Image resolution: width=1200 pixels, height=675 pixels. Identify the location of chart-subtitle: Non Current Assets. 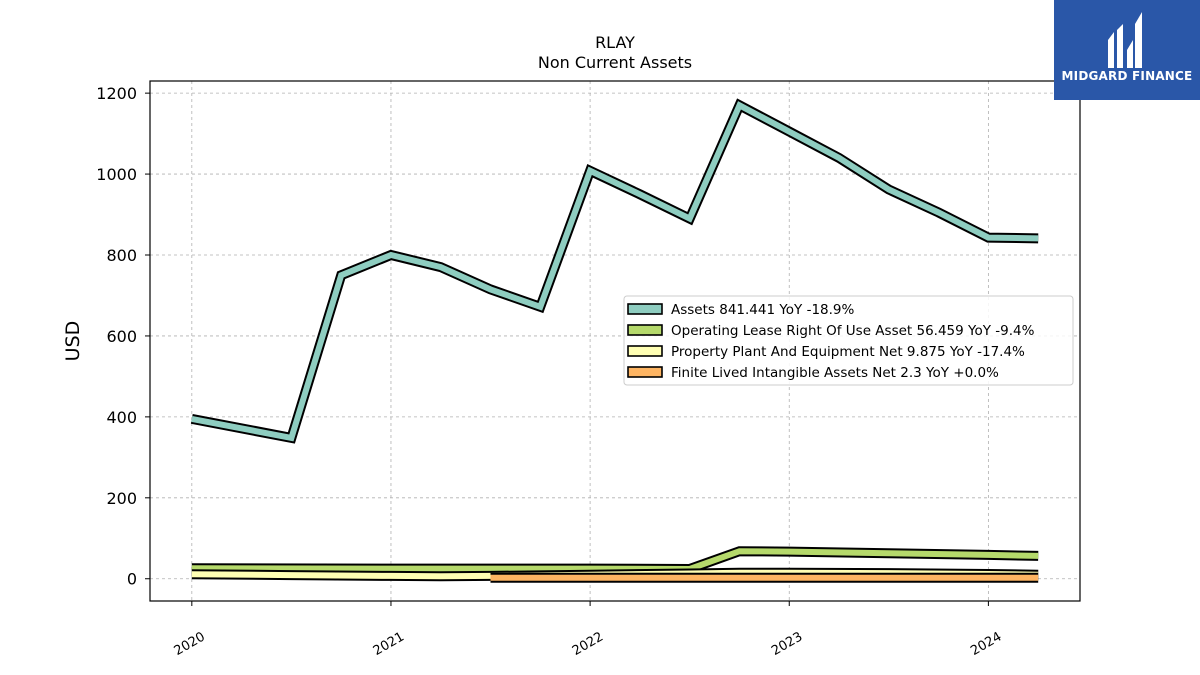
(615, 62).